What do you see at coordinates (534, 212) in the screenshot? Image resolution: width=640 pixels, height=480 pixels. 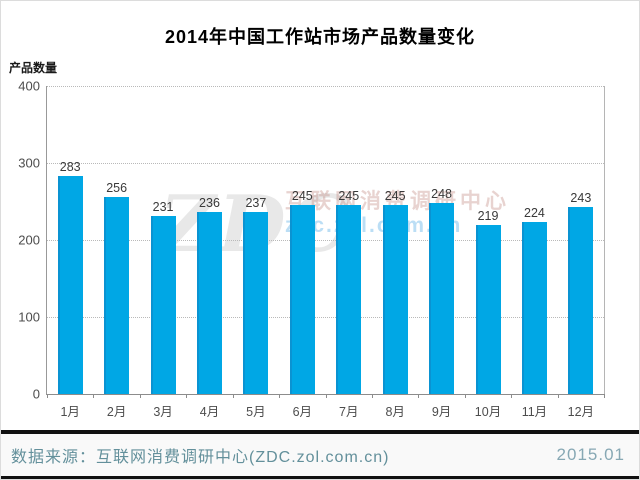 I see `bar-value-label: 224` at bounding box center [534, 212].